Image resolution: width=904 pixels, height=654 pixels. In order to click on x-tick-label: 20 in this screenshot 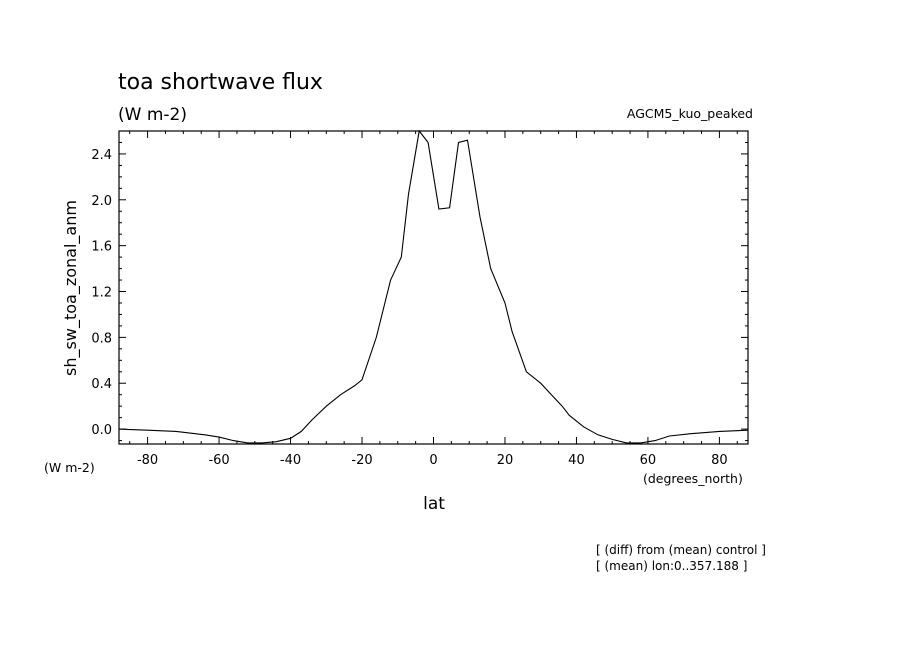, I will do `click(505, 460)`.